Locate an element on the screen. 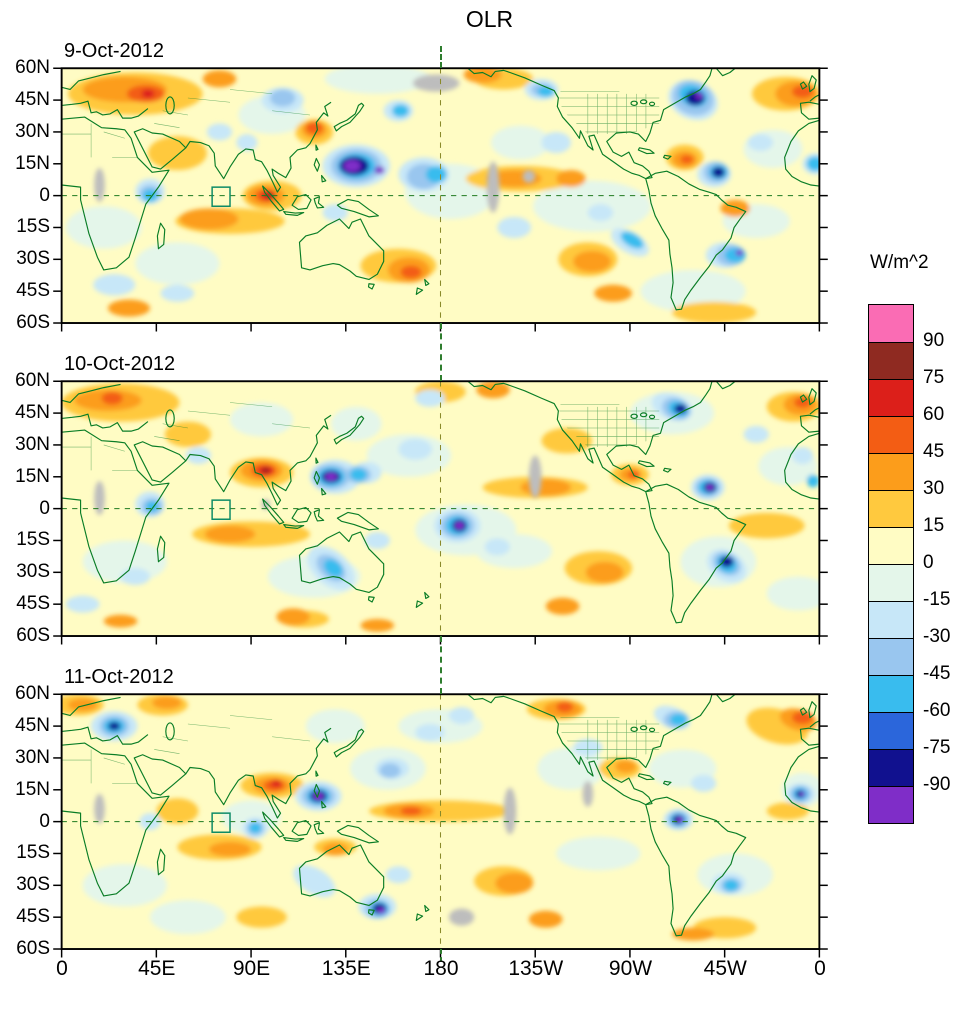 This screenshot has height=1014, width=979. longitude-tick-label: 135E is located at coordinates (346, 968).